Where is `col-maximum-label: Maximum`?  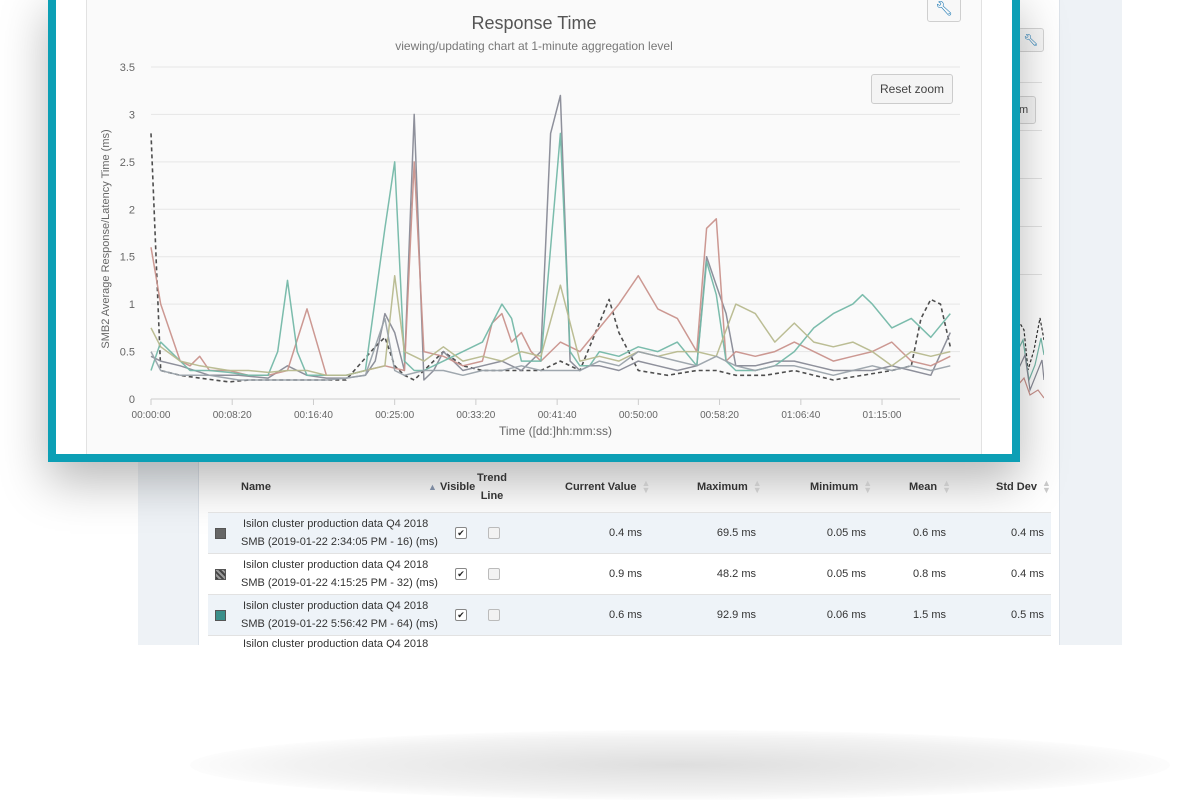
col-maximum-label: Maximum is located at coordinates (722, 487).